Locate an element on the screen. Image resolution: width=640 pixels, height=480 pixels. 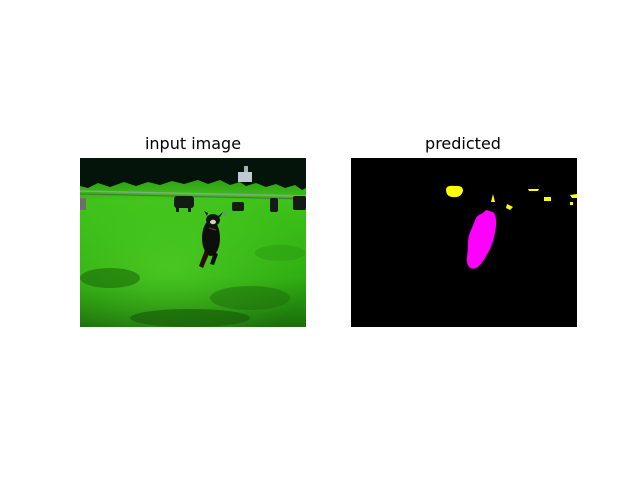
input-image-panel is located at coordinates (193, 242).